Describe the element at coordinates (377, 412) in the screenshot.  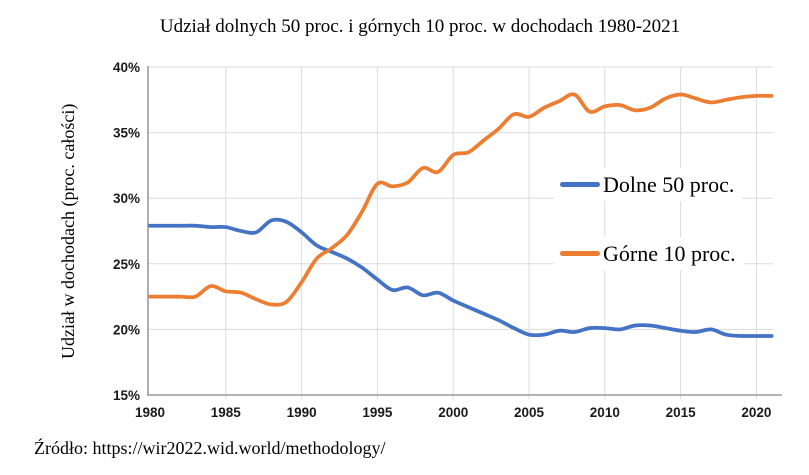
I see `svg-text: 1995` at that location.